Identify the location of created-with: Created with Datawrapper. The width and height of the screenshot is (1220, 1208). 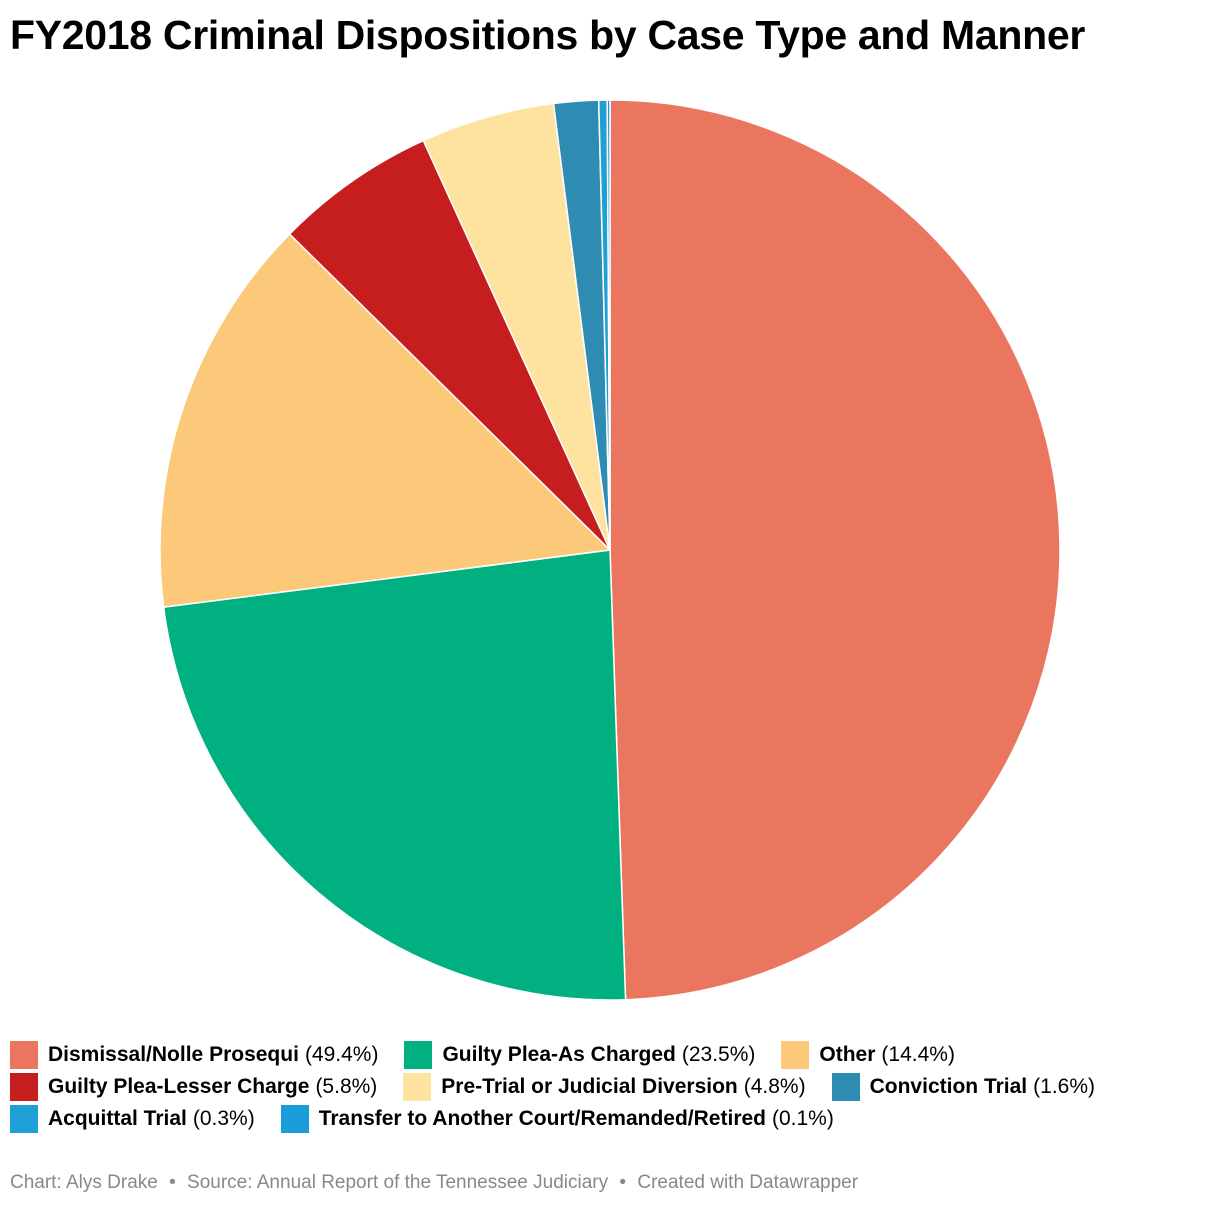
(748, 1182).